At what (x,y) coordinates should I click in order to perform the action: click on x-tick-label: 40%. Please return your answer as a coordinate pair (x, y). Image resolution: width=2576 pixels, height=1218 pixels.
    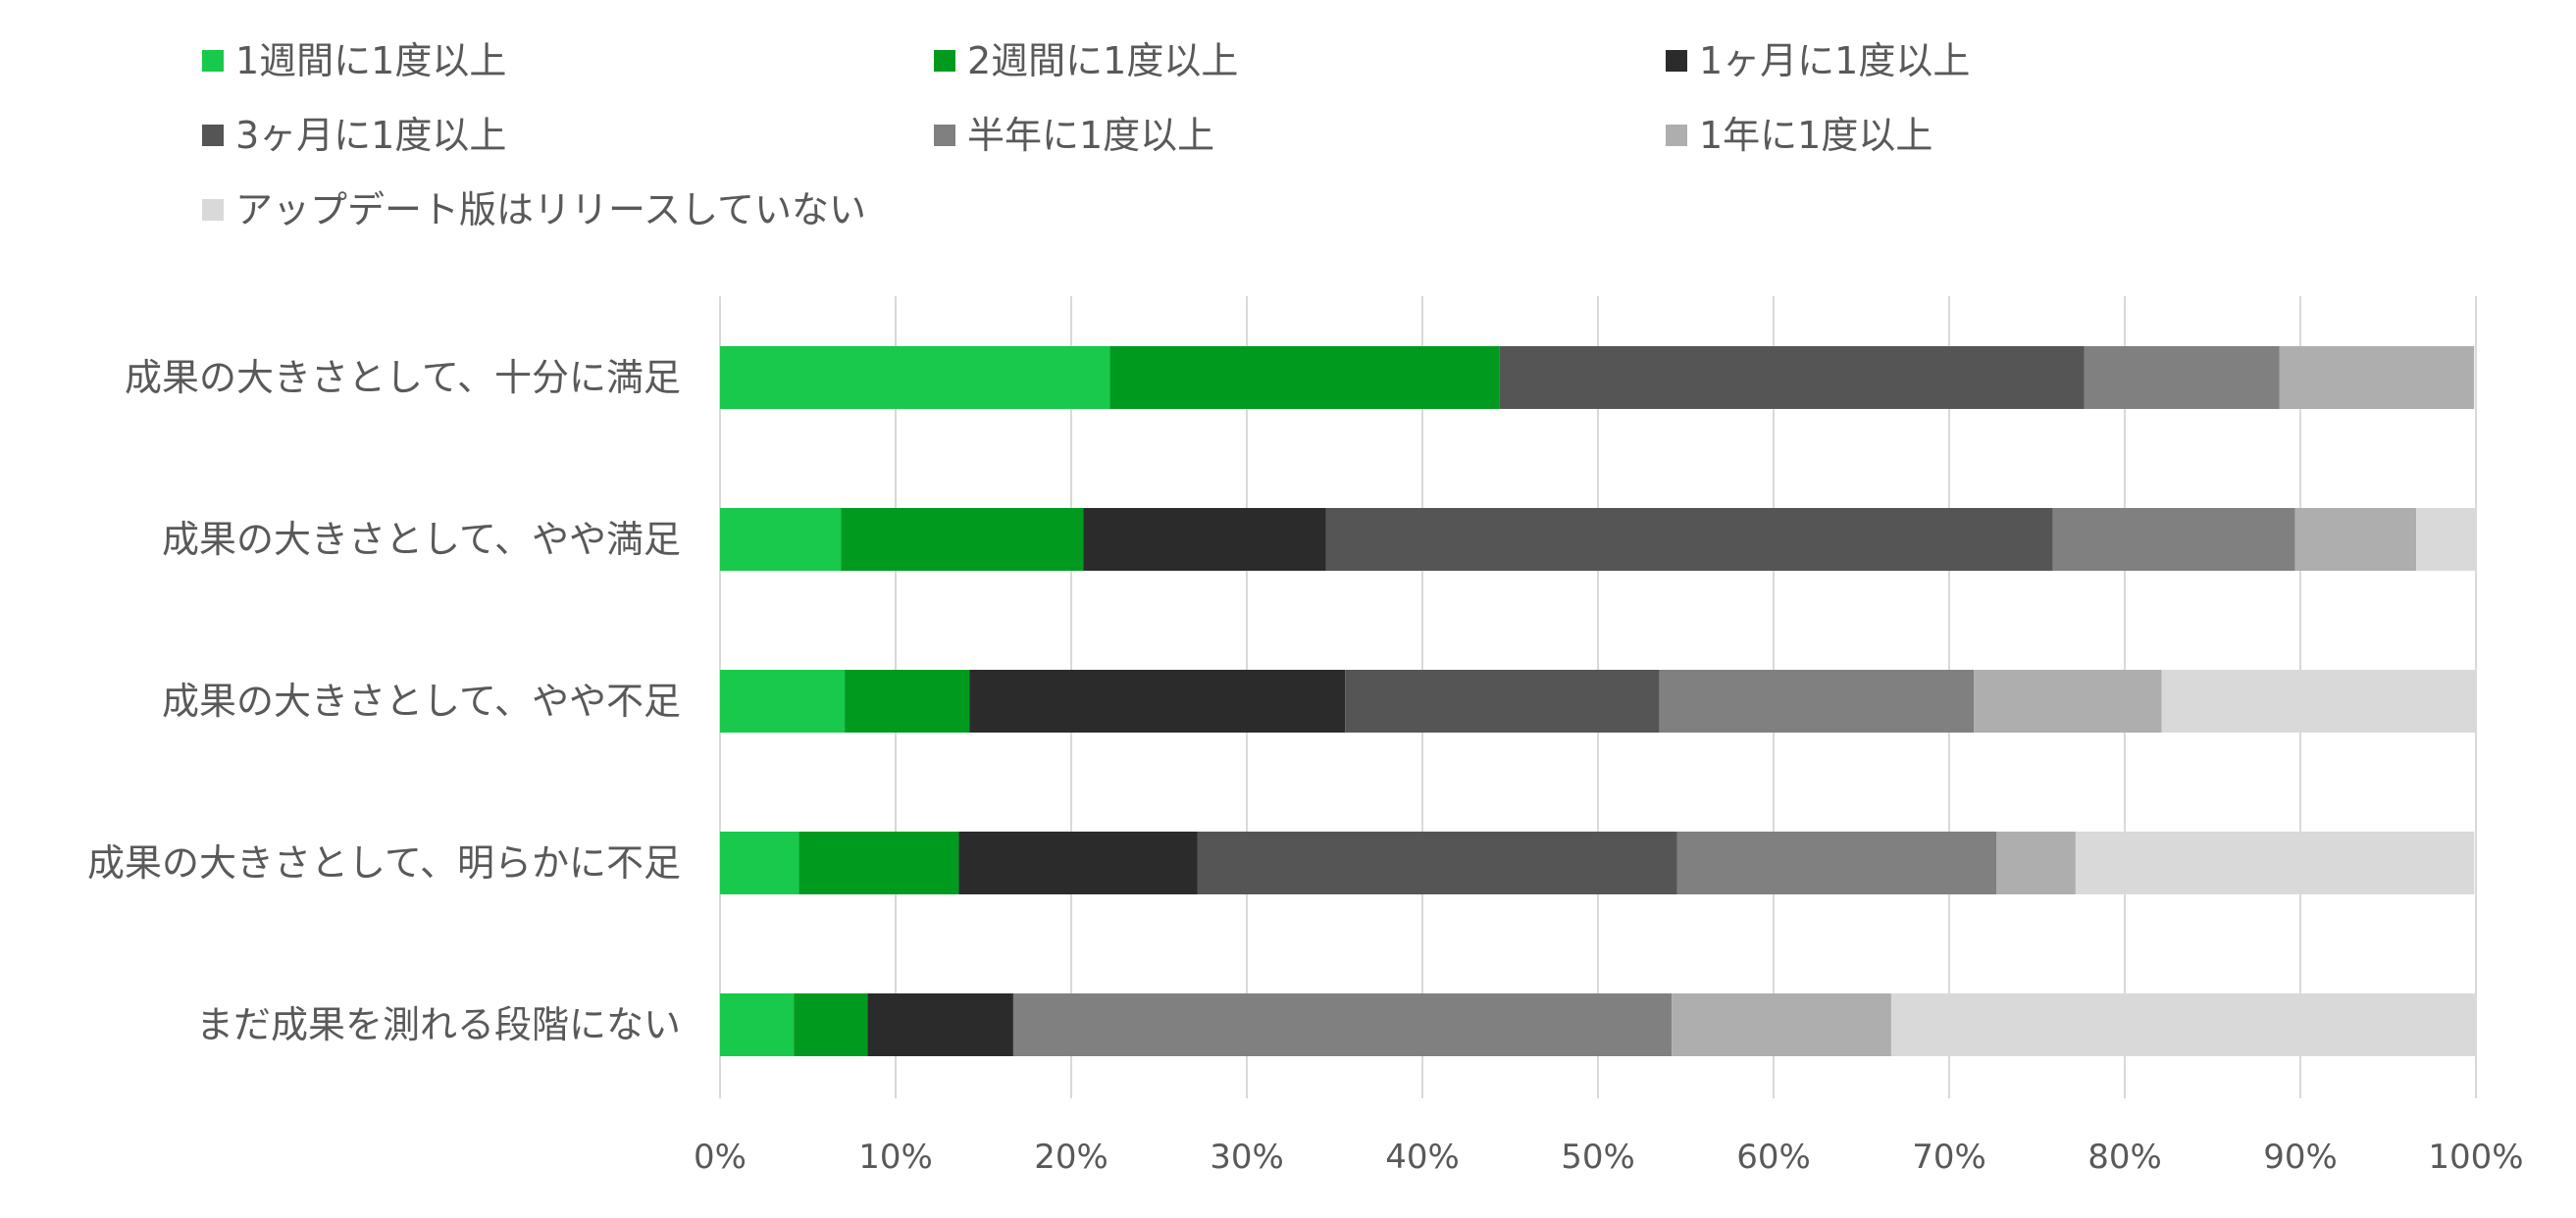
    Looking at the image, I should click on (1422, 1157).